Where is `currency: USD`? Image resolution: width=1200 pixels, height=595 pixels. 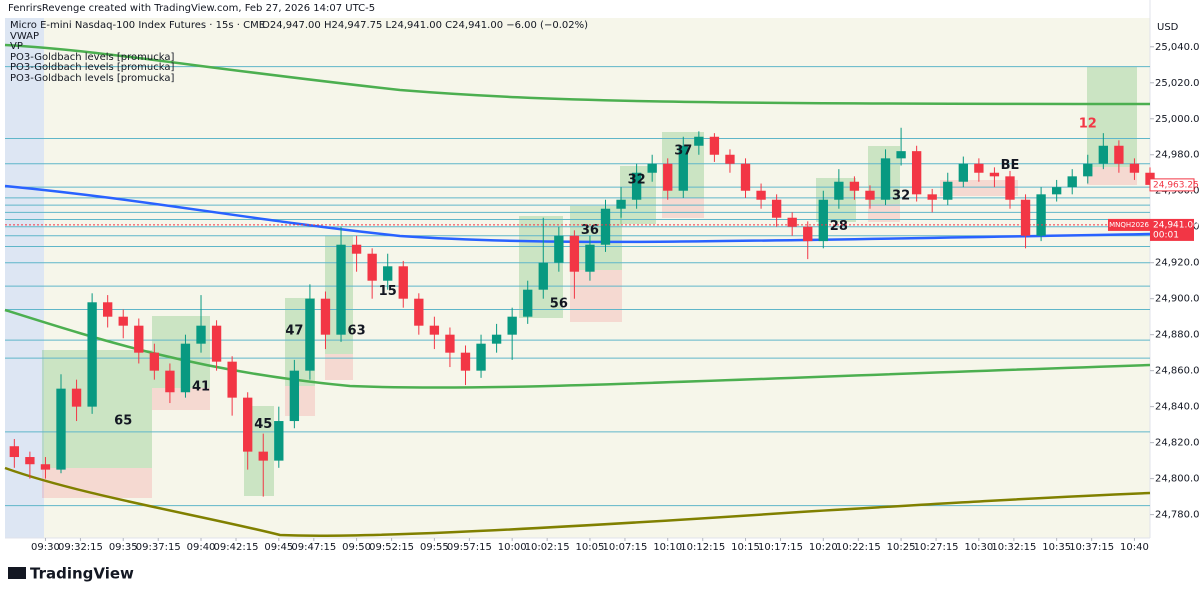 currency: USD is located at coordinates (1168, 27).